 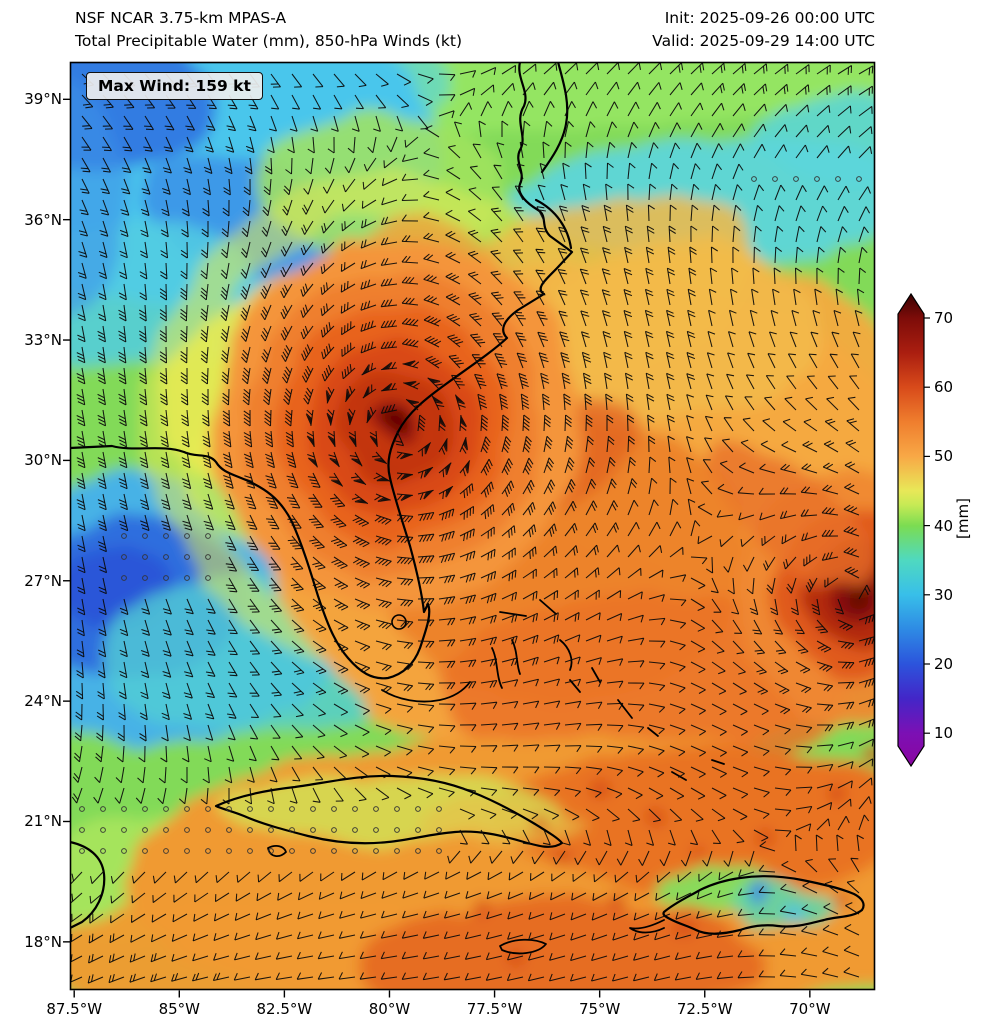 What do you see at coordinates (963, 518) in the screenshot?
I see `colorbar-units-label: [mm]` at bounding box center [963, 518].